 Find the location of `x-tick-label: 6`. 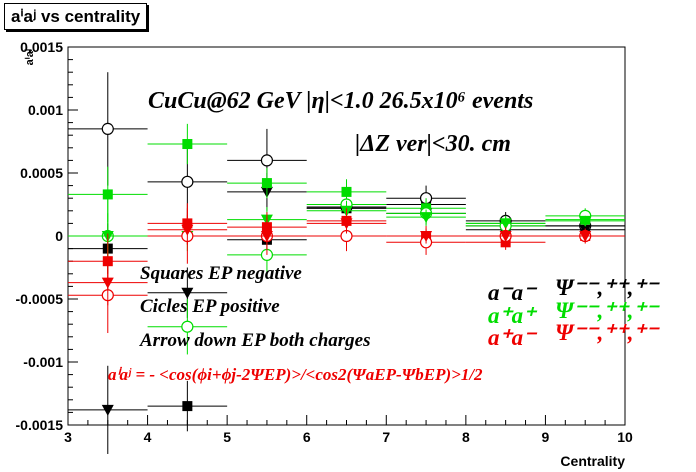

x-tick-label: 6 is located at coordinates (307, 437).